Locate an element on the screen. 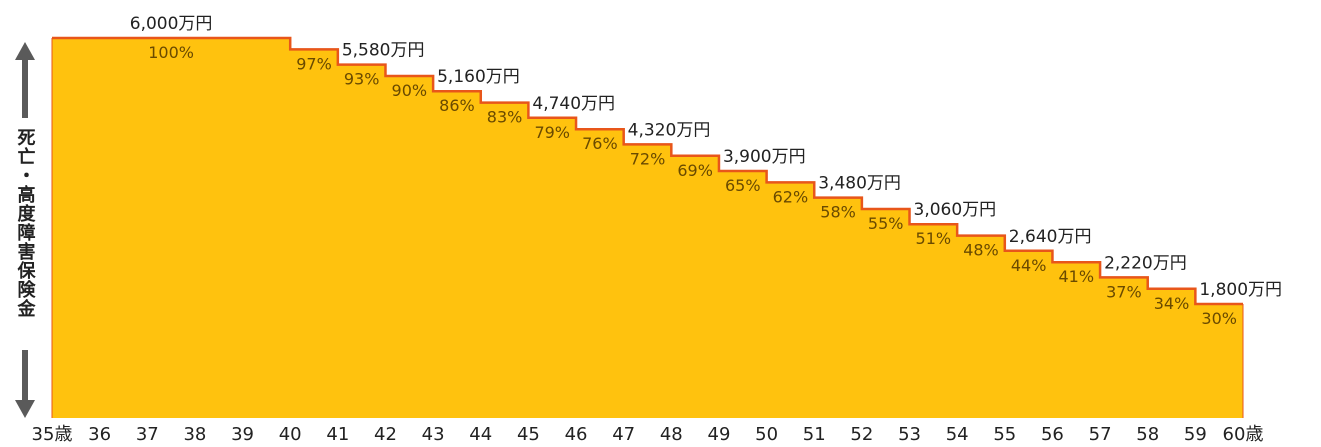  amount-label: 5,580万円 is located at coordinates (383, 51).